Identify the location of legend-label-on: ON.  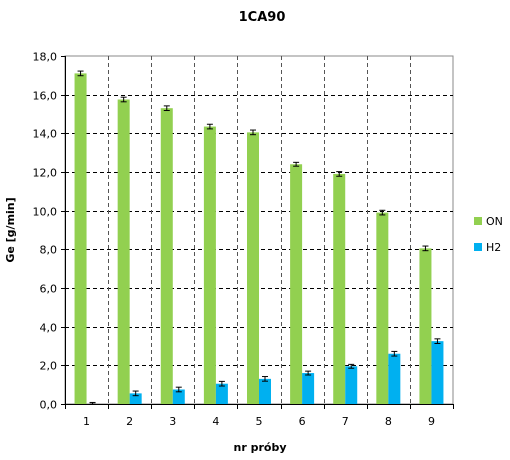
(494, 221).